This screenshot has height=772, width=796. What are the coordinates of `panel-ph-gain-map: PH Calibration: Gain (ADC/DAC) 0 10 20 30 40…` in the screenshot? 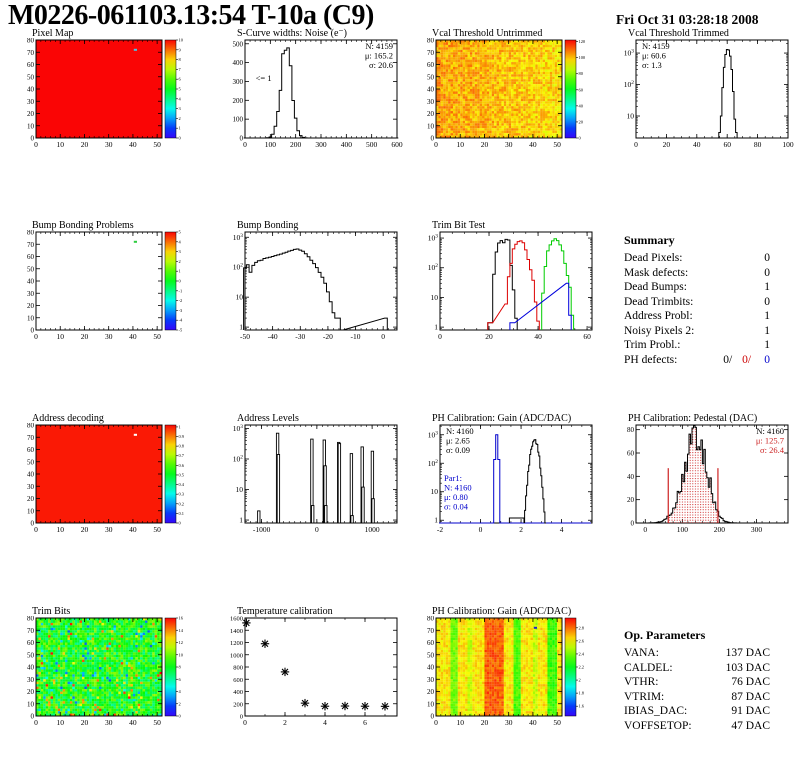 It's located at (505, 673).